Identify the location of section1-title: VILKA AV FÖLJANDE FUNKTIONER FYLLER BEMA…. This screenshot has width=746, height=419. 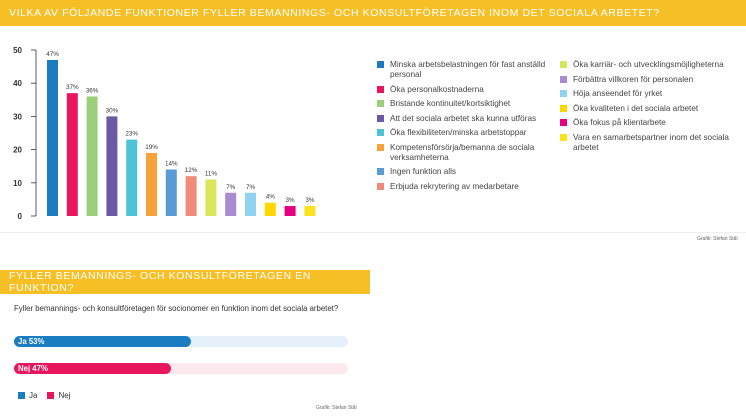
(334, 13).